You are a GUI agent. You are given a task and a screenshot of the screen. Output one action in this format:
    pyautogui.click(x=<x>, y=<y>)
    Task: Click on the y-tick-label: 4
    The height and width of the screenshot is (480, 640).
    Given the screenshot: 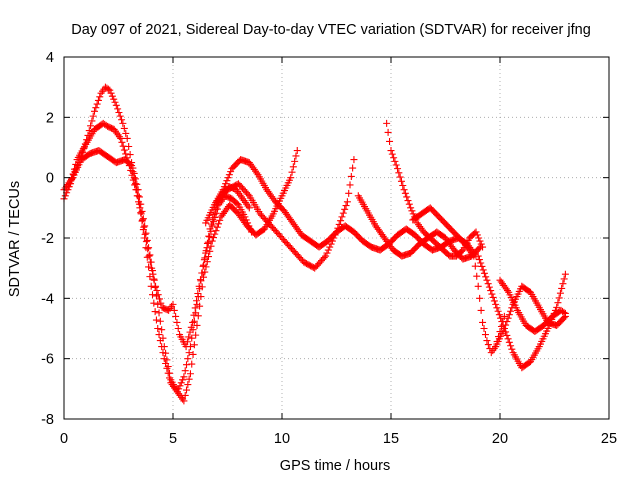 What is the action you would take?
    pyautogui.click(x=50, y=58)
    